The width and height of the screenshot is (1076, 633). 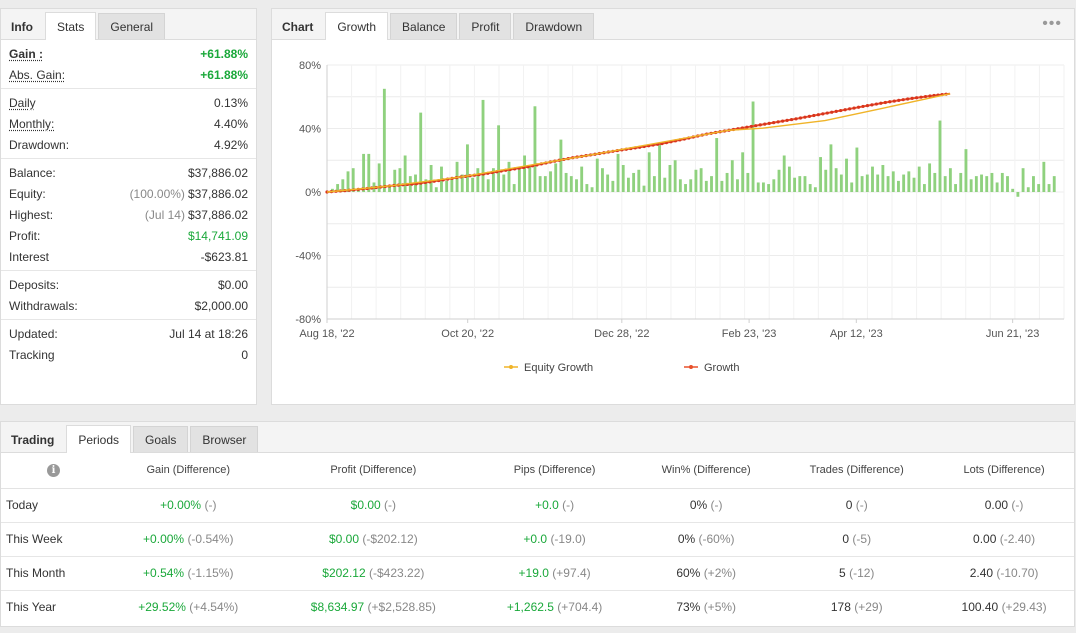 What do you see at coordinates (568, 505) in the screenshot?
I see `pips-difference: (-)` at bounding box center [568, 505].